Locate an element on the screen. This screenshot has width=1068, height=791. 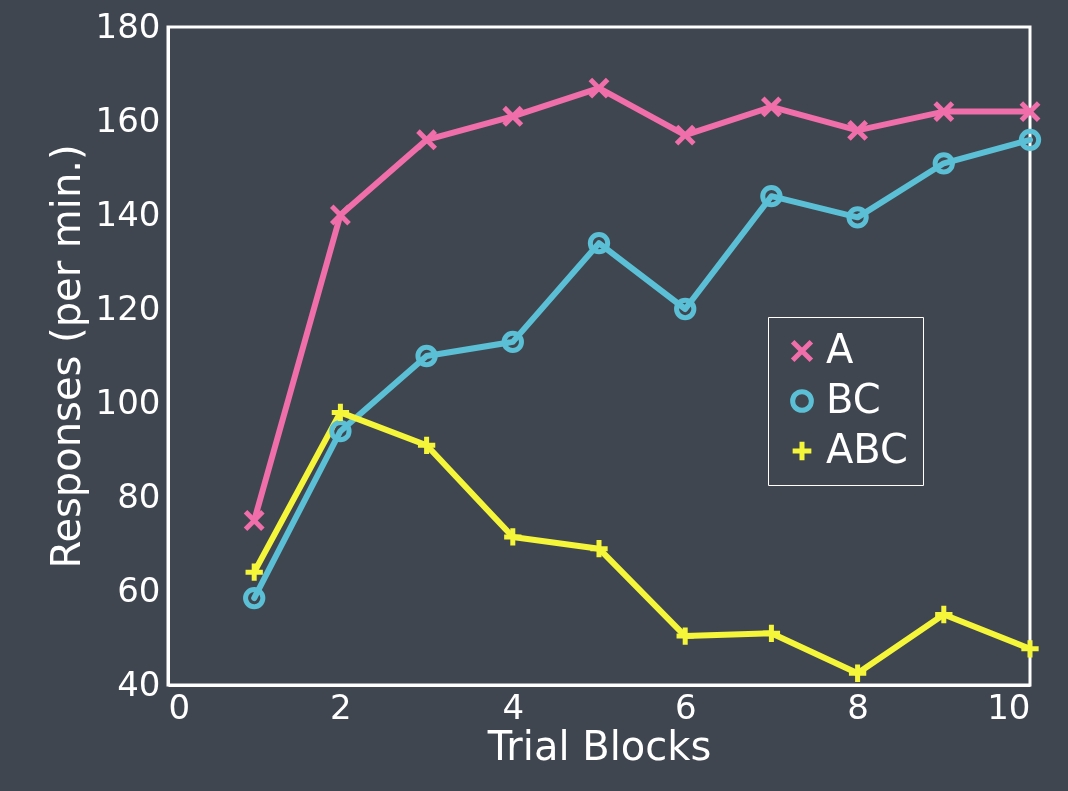
x-tick-label: 0 is located at coordinates (179, 706).